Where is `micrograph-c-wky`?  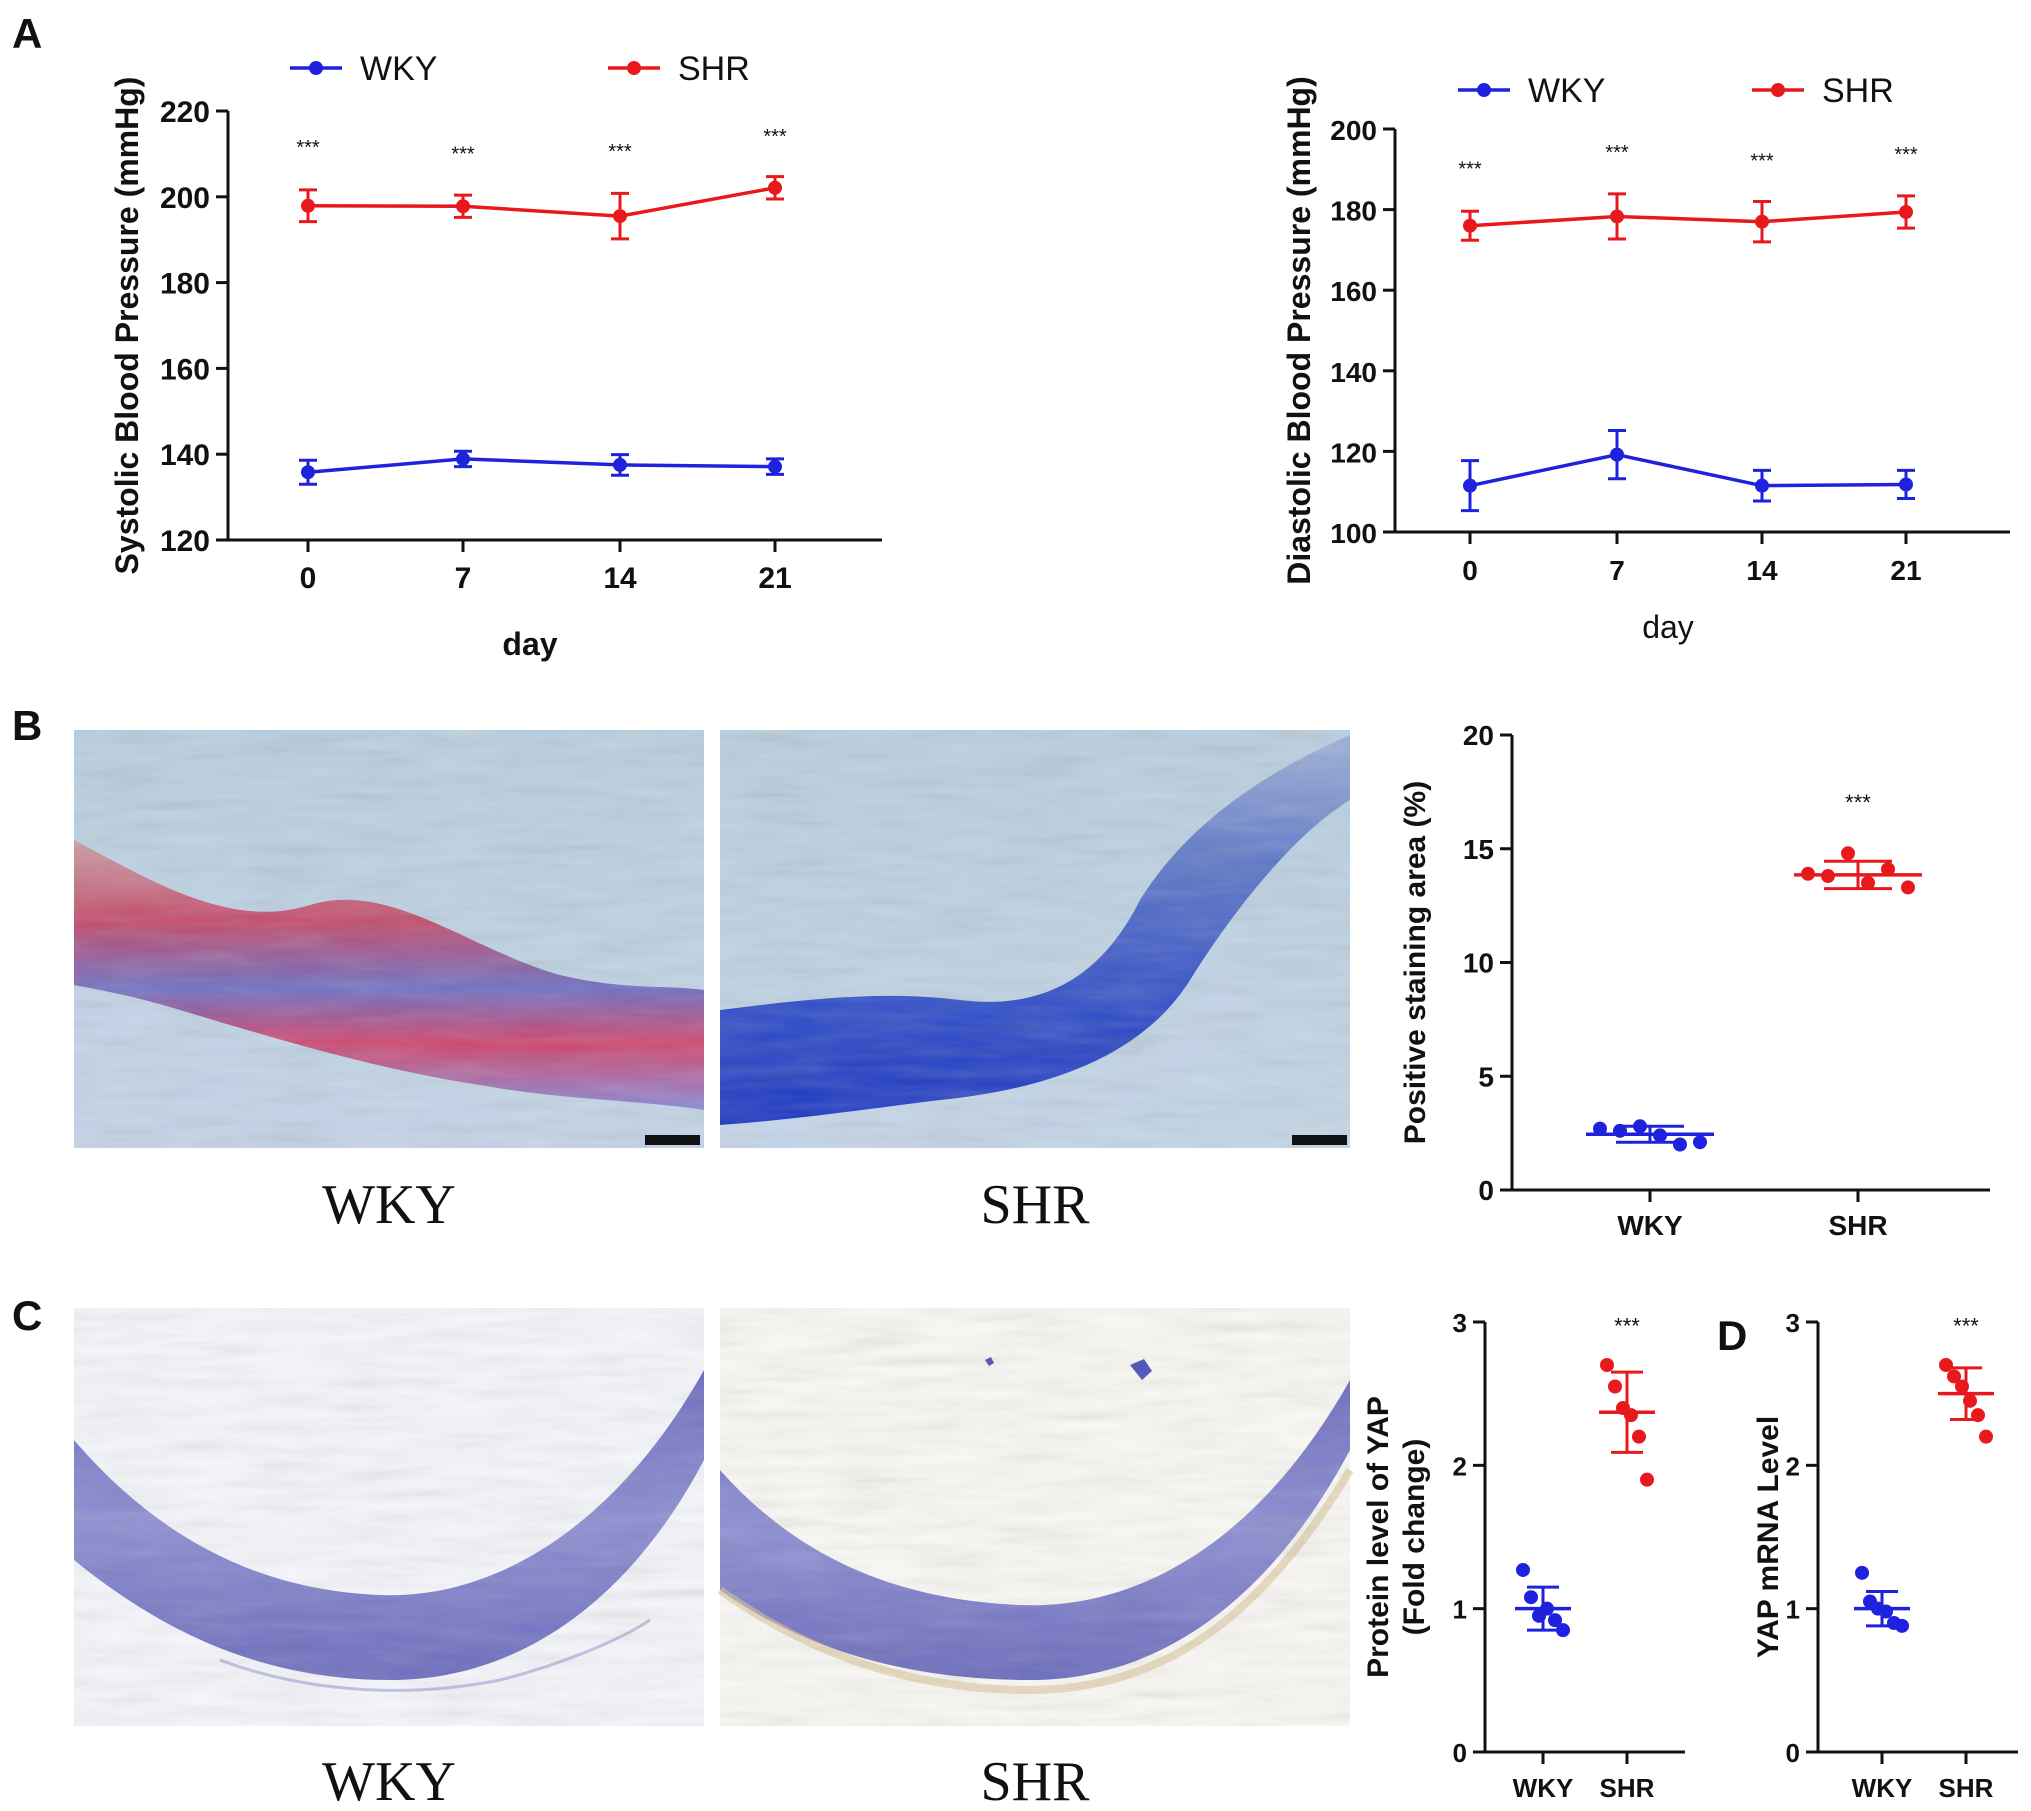
micrograph-c-wky is located at coordinates (389, 1517).